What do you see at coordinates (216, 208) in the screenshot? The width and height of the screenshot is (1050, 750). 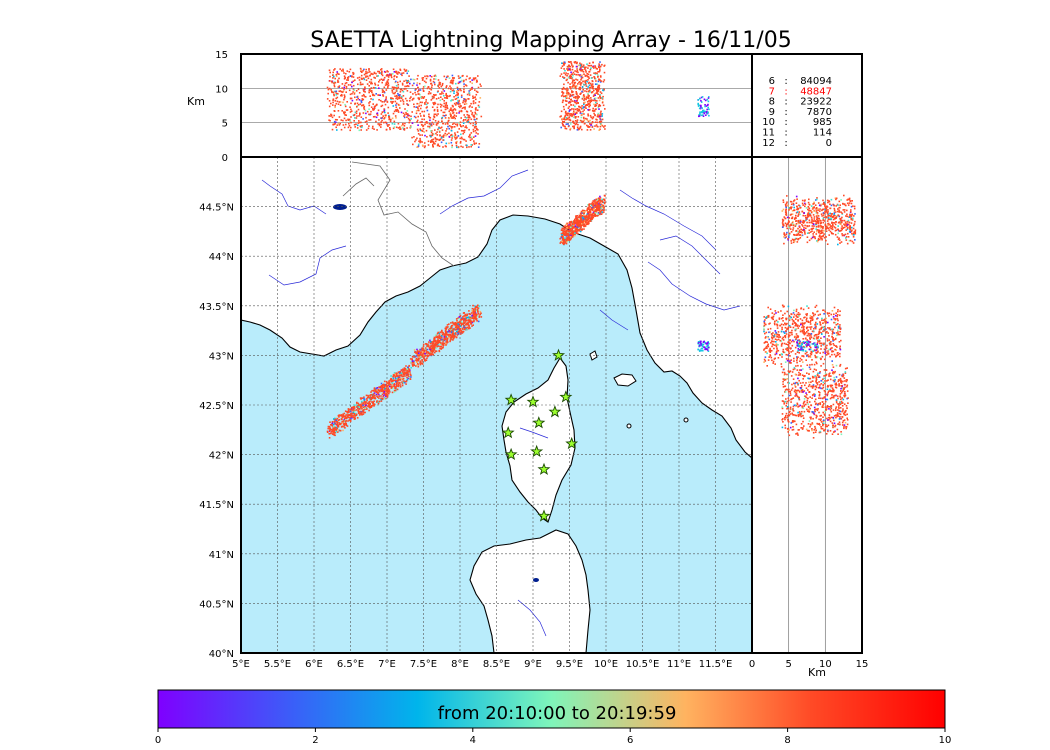 I see `lat-tick-label: 44.5°N` at bounding box center [216, 208].